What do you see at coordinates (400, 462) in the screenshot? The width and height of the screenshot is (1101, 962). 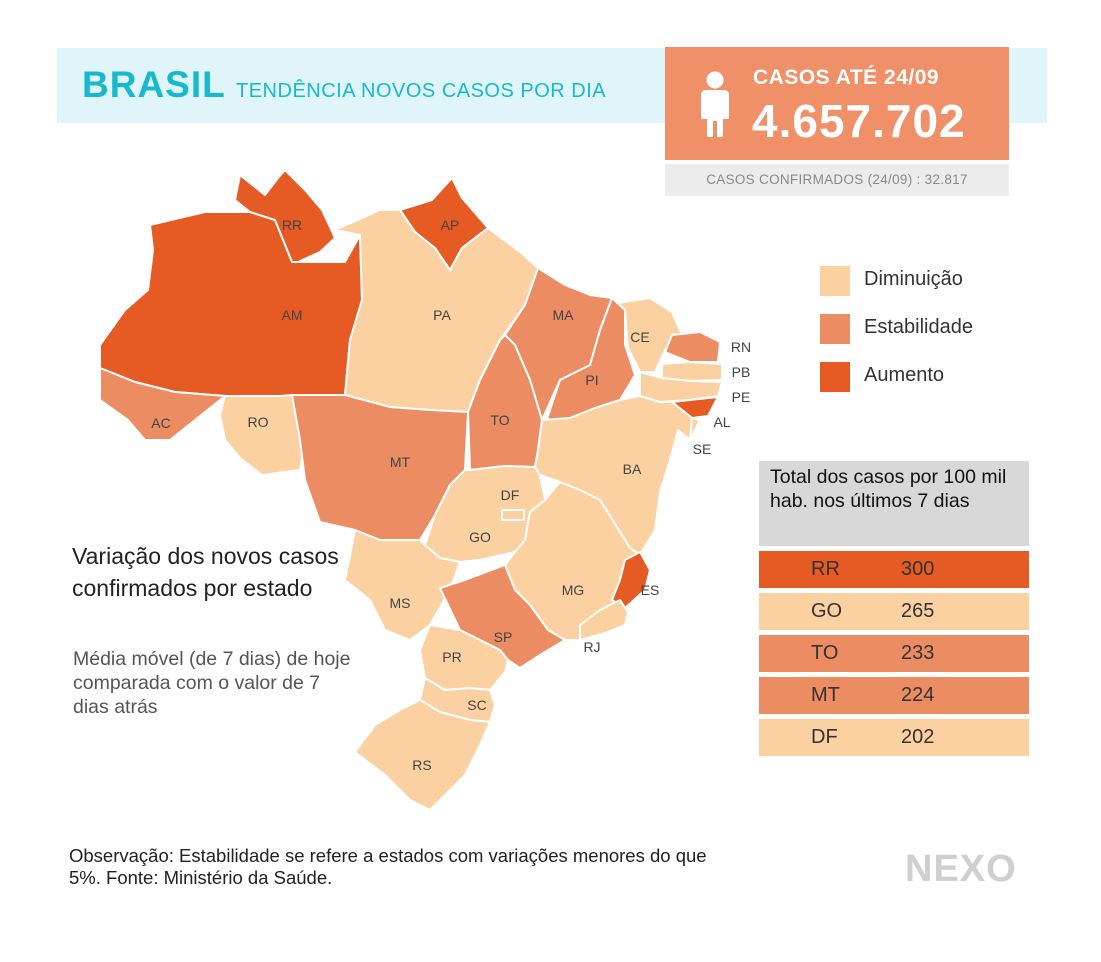 I see `uf-label-MT: MT` at bounding box center [400, 462].